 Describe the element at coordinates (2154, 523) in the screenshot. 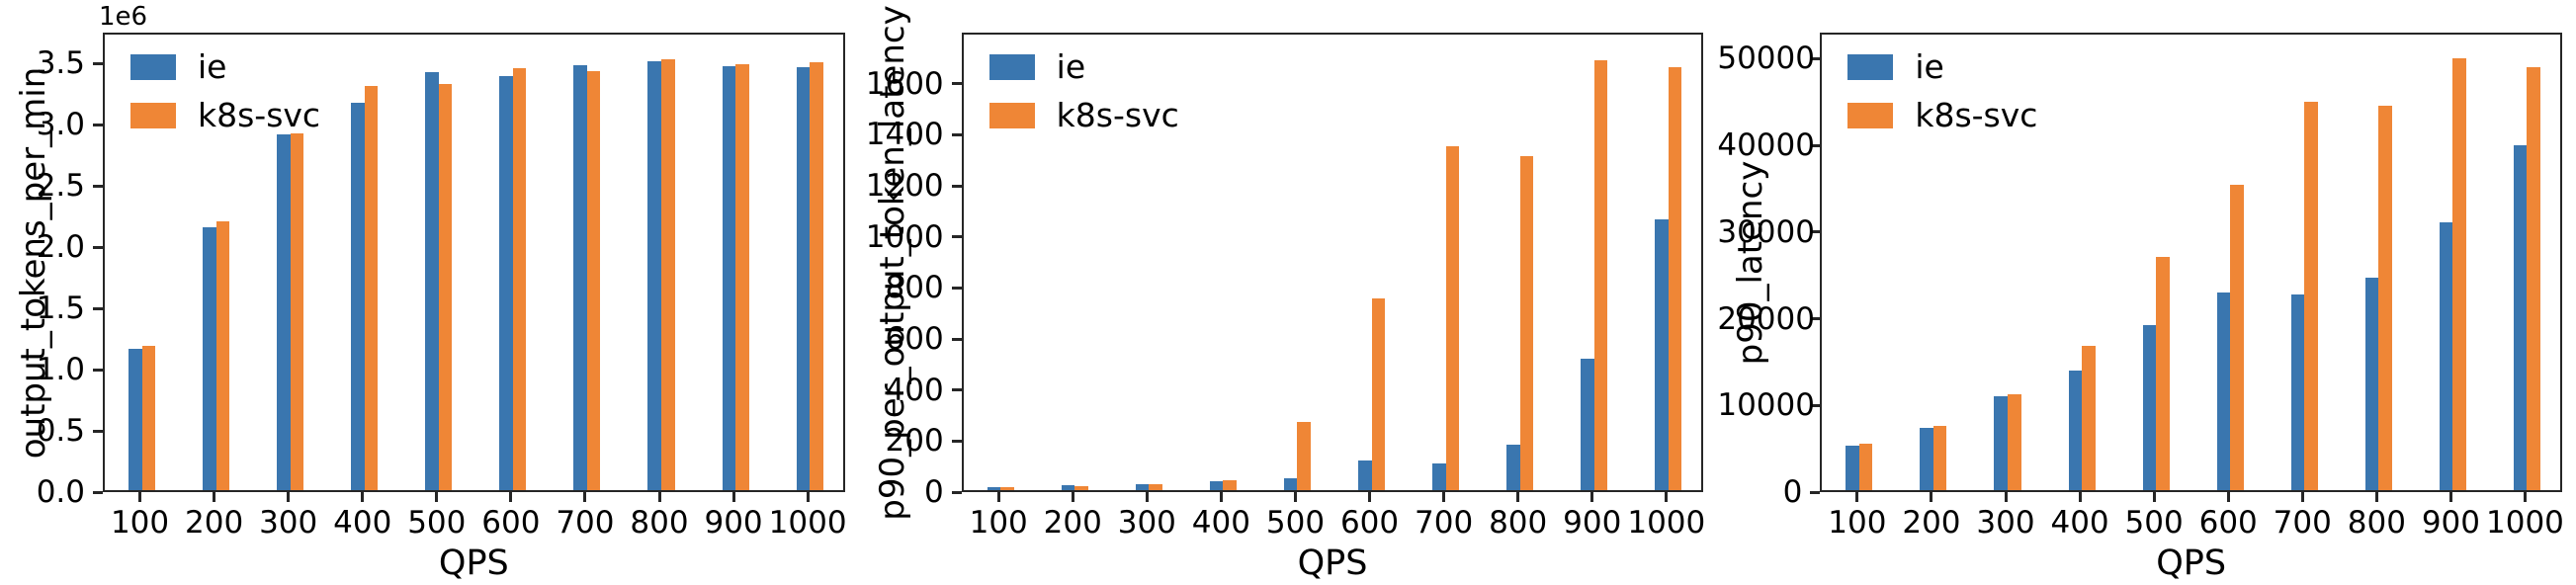

I see `x-tick-label: 500` at that location.